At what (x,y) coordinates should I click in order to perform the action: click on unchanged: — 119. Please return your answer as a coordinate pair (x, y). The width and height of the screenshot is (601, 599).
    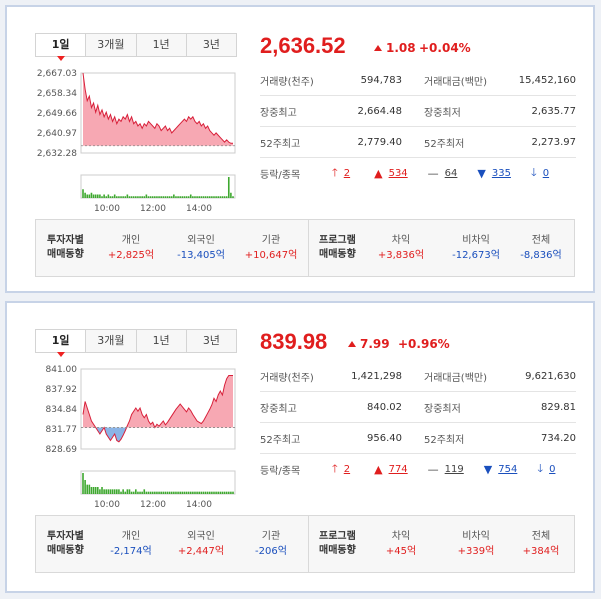
    Looking at the image, I should click on (446, 469).